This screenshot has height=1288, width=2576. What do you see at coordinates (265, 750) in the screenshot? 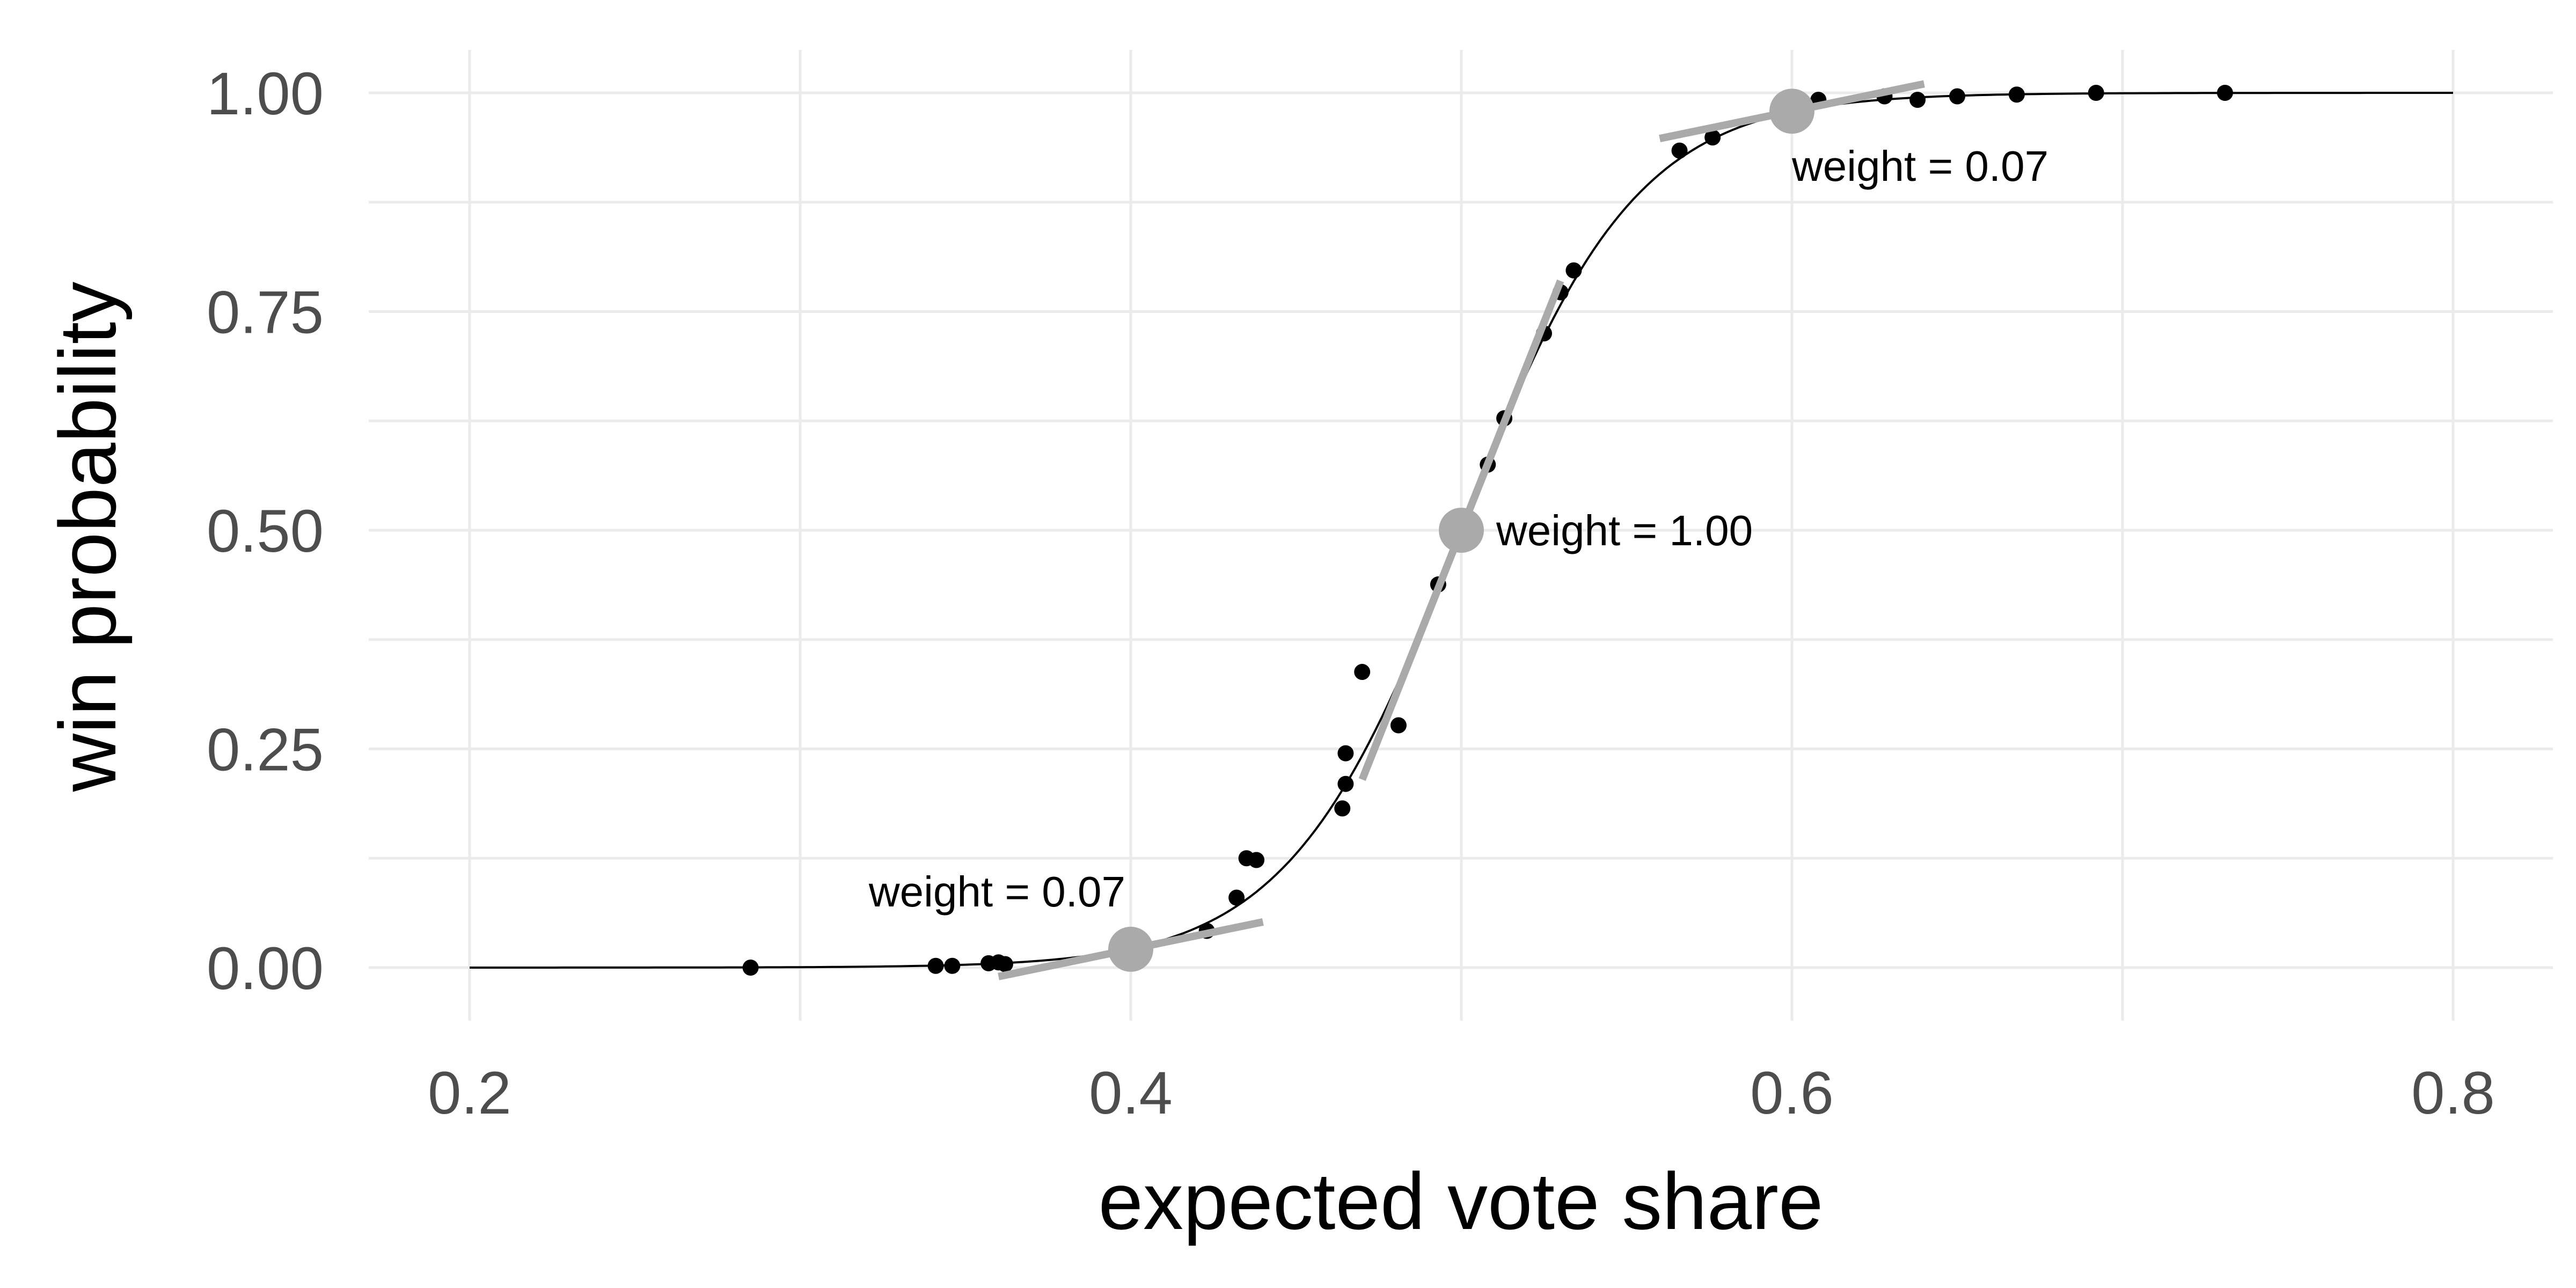
I see `y-tick-label: 0.25` at bounding box center [265, 750].